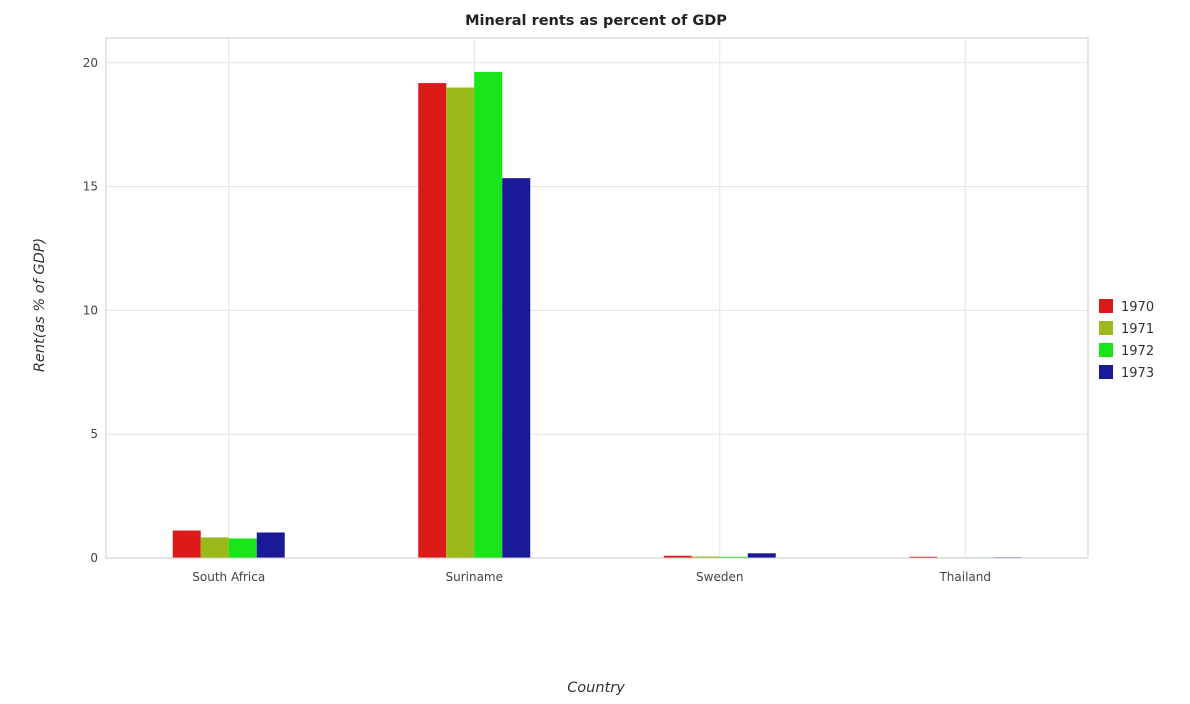 Image resolution: width=1190 pixels, height=704 pixels. What do you see at coordinates (90, 63) in the screenshot?
I see `y-tick-label: 20` at bounding box center [90, 63].